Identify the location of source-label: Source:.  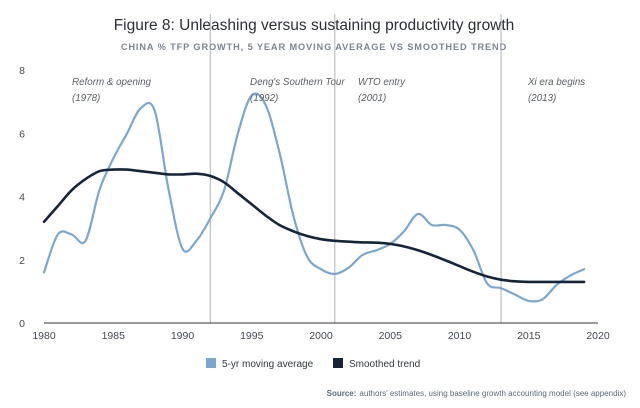
(342, 393).